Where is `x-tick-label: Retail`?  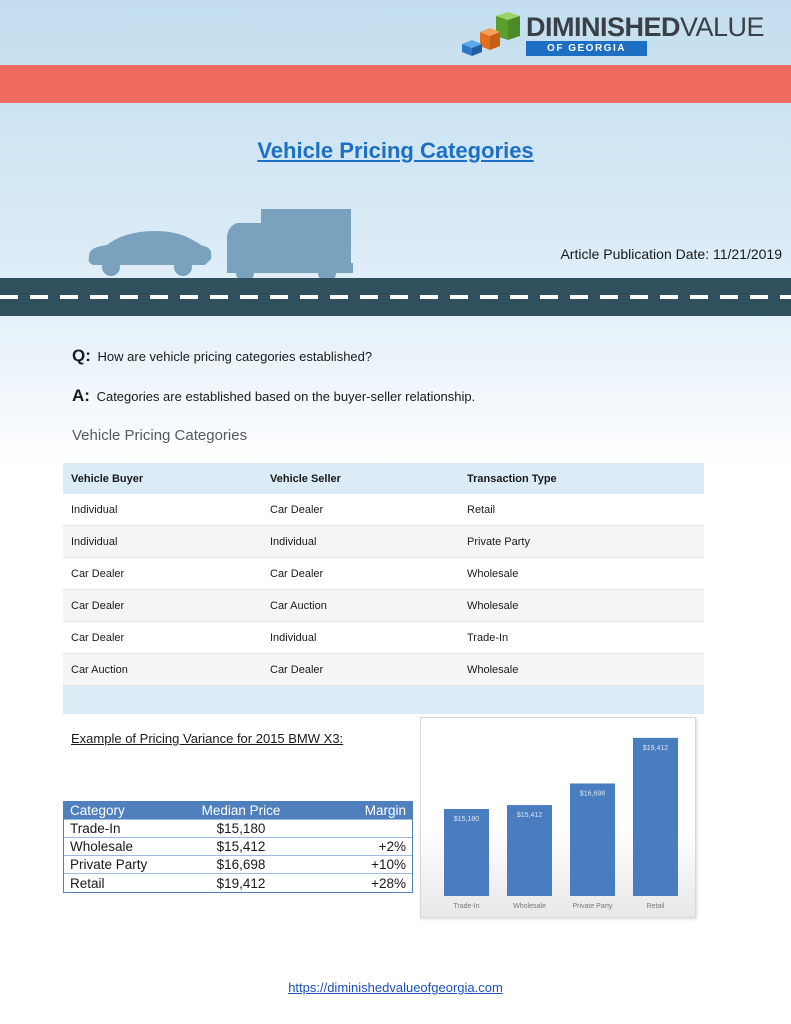 x-tick-label: Retail is located at coordinates (656, 906).